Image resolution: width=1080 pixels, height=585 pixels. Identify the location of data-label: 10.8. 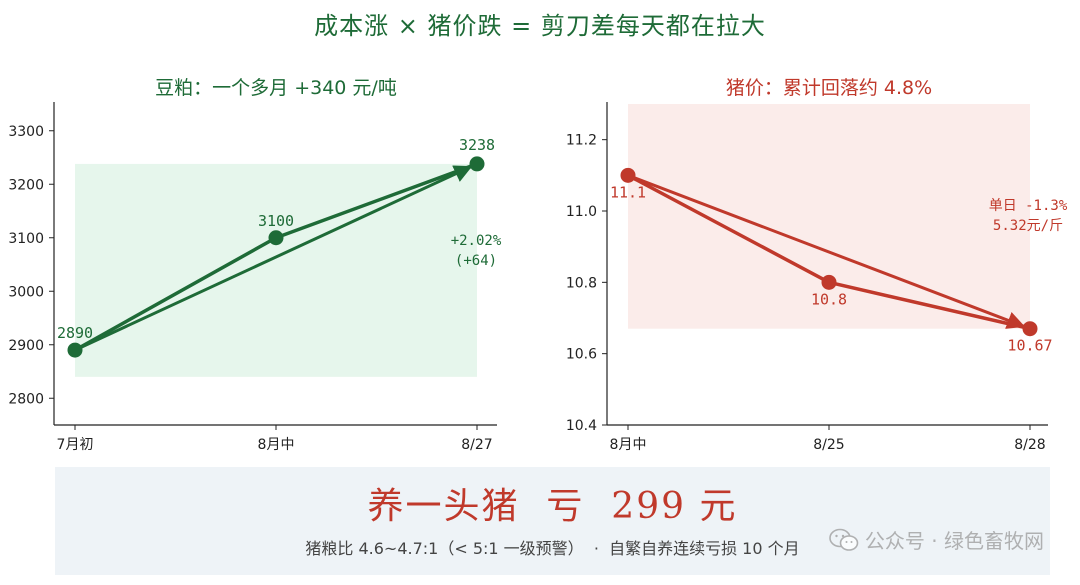
(829, 299).